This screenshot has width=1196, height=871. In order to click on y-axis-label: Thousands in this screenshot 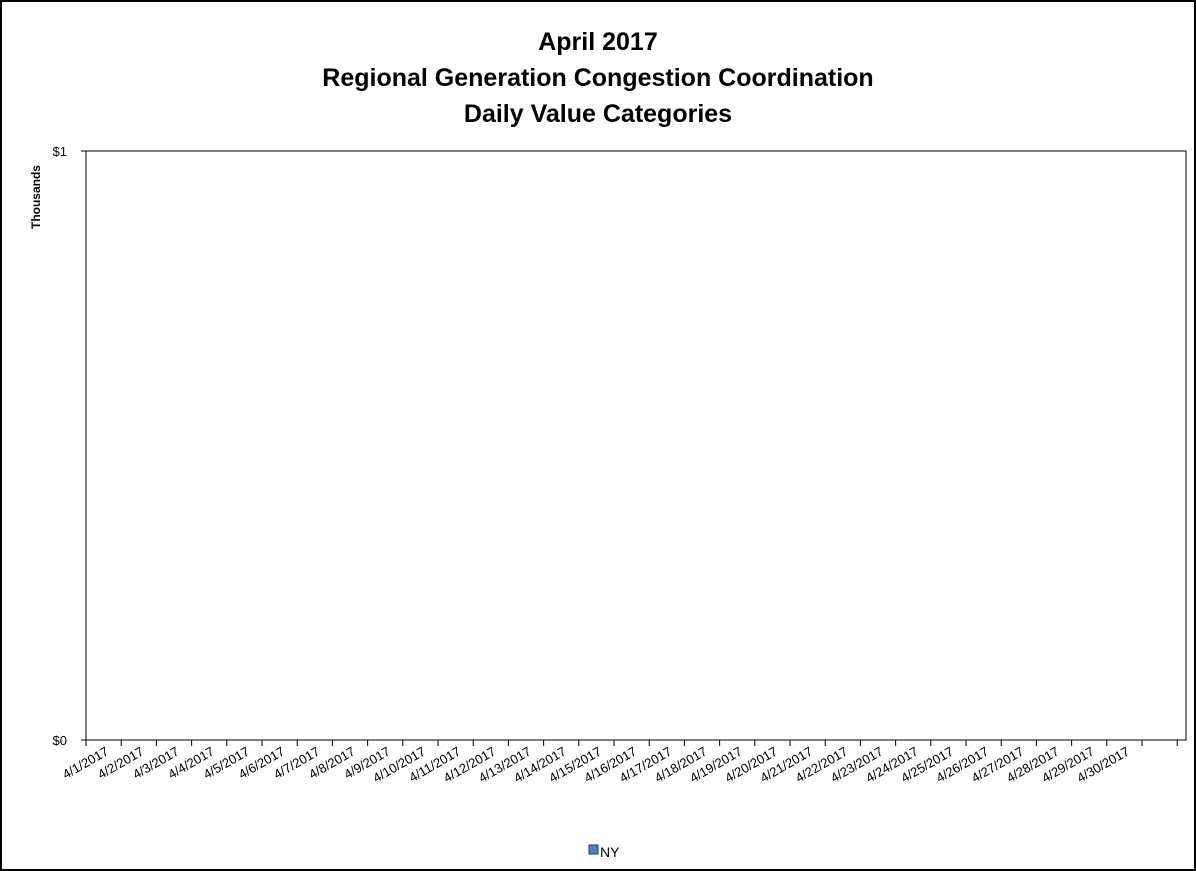, I will do `click(36, 197)`.